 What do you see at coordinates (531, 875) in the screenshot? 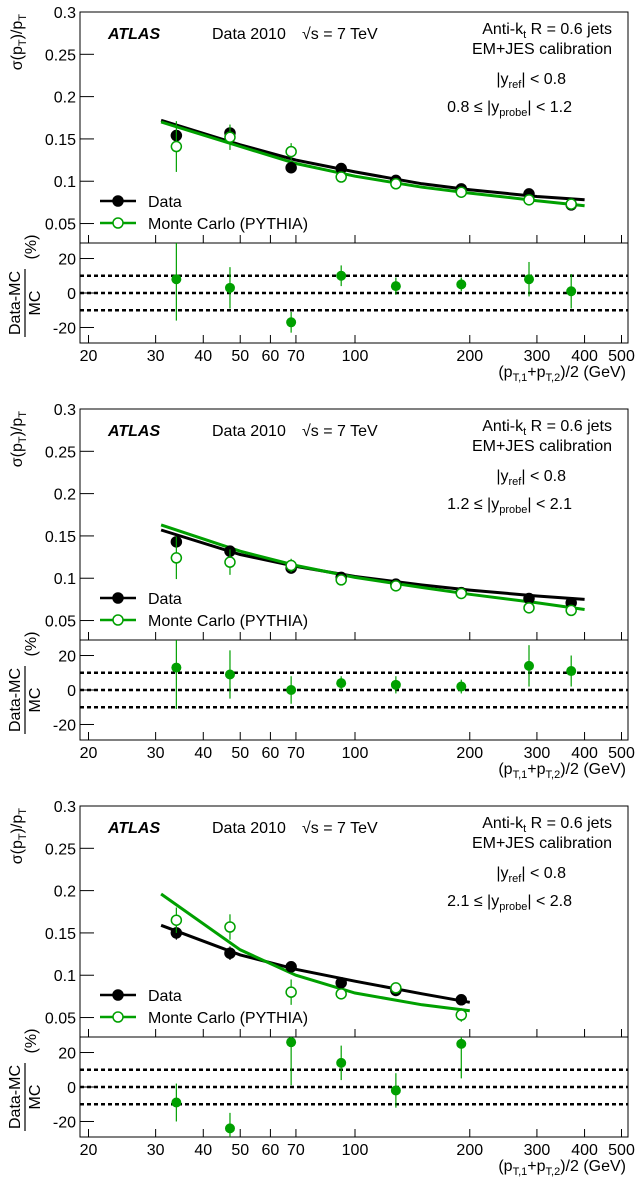
I see `ref-label: |yref| < 0.8` at bounding box center [531, 875].